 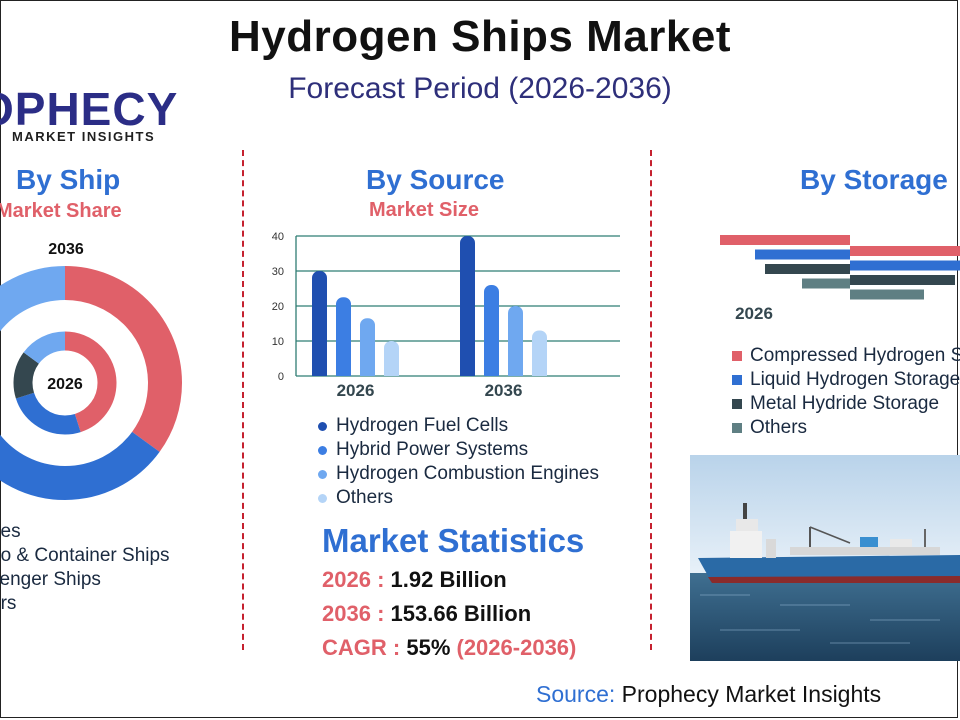 I want to click on storage-category-label: 2026, so click(x=754, y=313).